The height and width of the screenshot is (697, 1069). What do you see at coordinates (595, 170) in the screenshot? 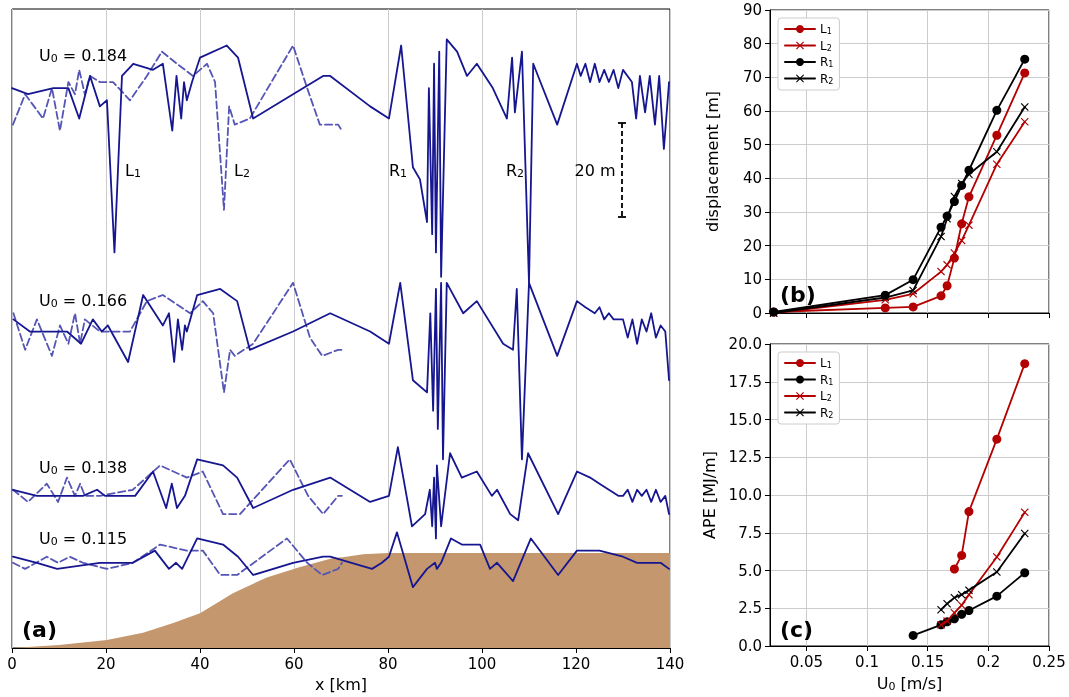
I see `annotation: 20 m` at bounding box center [595, 170].